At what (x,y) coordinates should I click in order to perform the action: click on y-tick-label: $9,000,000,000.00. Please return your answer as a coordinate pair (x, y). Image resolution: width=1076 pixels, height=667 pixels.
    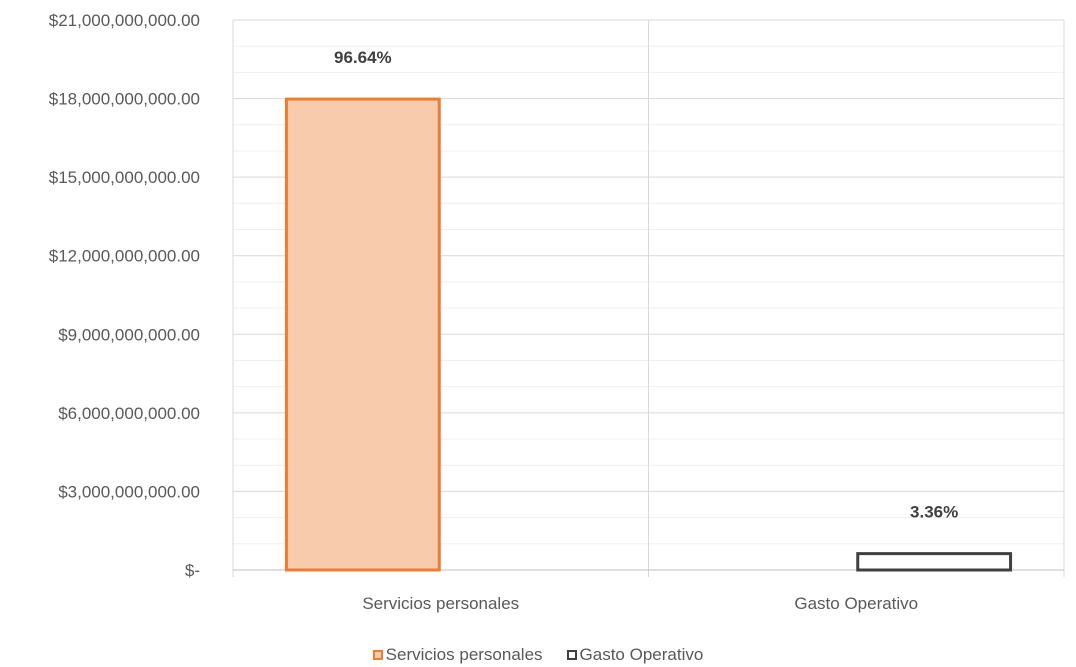
    Looking at the image, I should click on (129, 334).